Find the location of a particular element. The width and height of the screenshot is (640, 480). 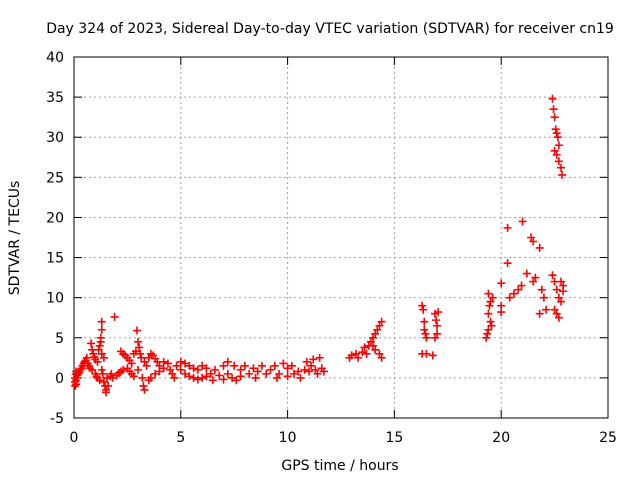

y-tick-label: -5 is located at coordinates (57, 419).